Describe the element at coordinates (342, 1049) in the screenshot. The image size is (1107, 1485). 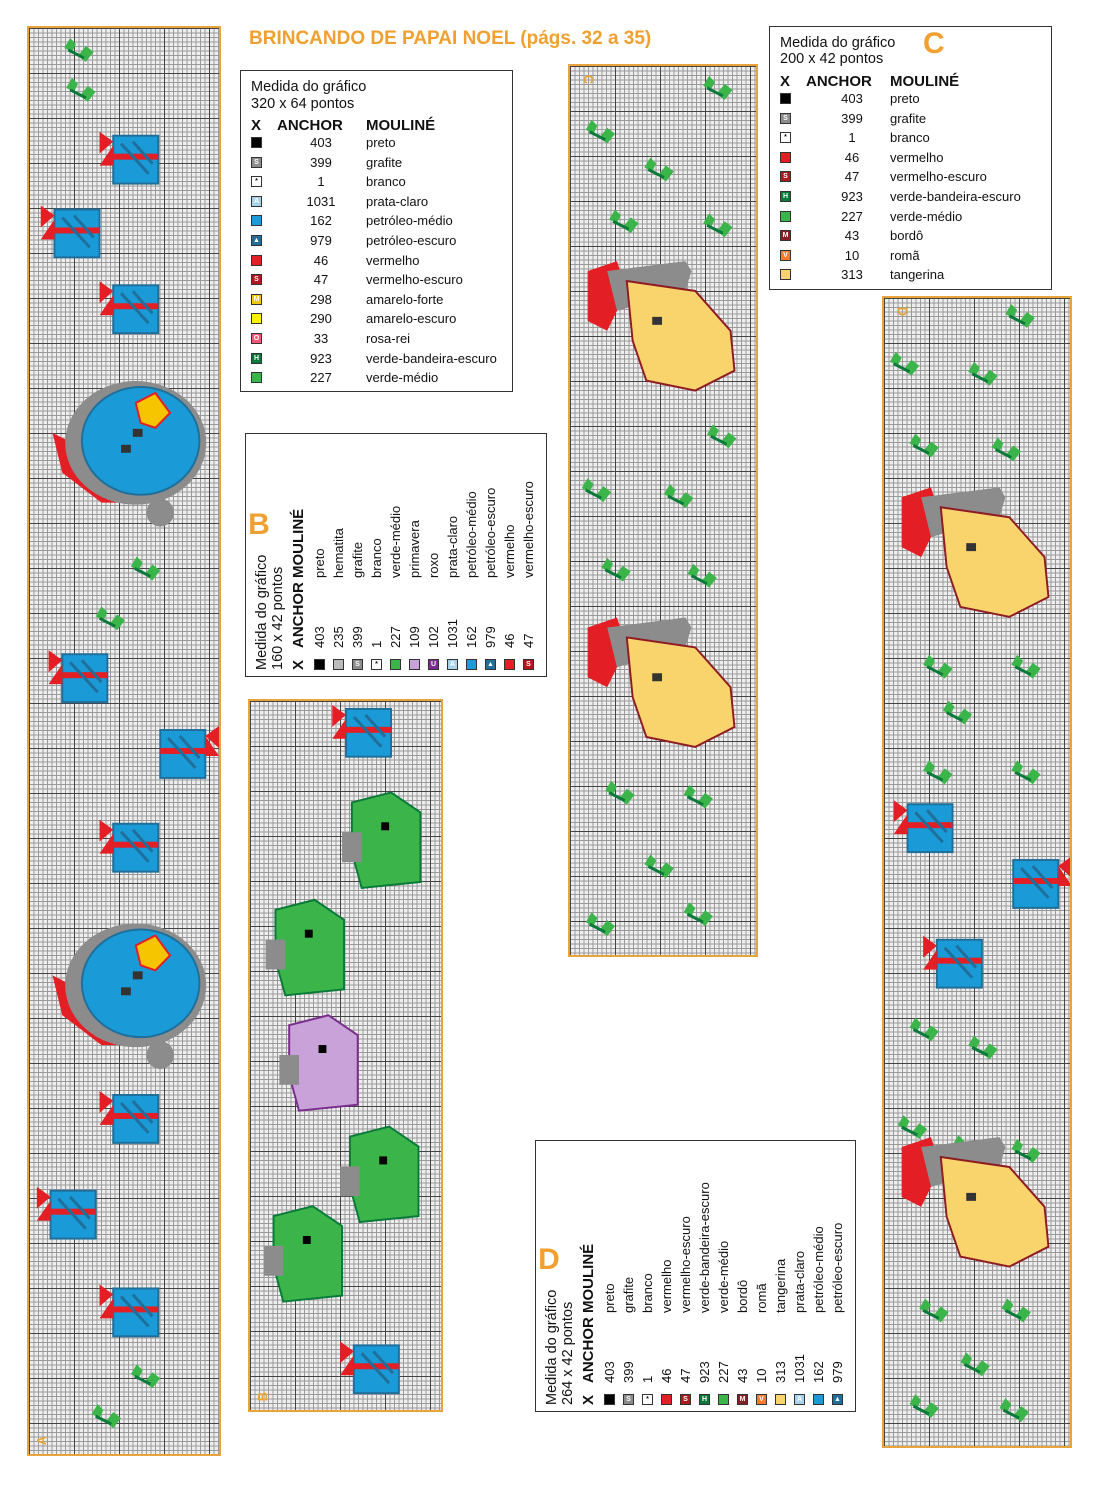
I see `chart-b-motifs` at that location.